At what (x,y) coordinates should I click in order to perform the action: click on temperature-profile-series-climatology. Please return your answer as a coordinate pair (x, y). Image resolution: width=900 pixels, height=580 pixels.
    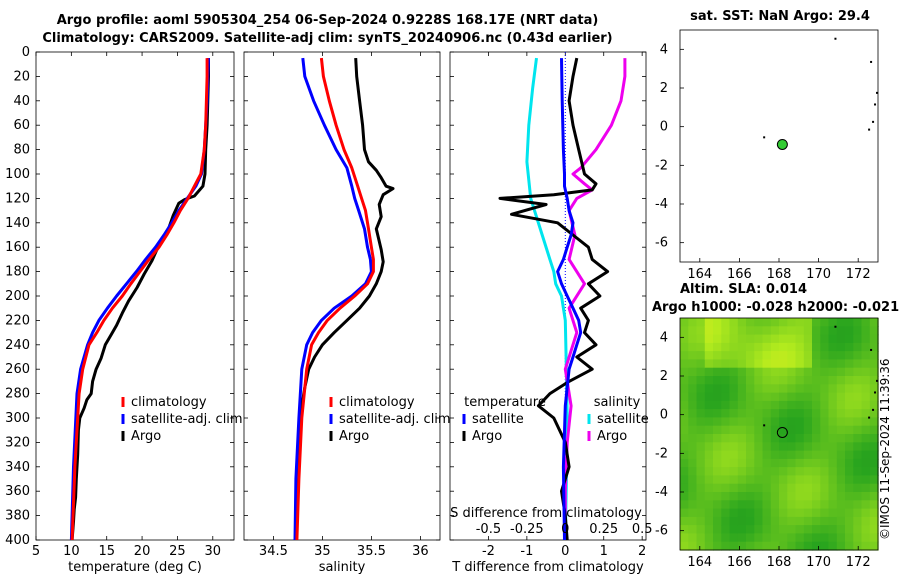
    Looking at the image, I should click on (139, 299).